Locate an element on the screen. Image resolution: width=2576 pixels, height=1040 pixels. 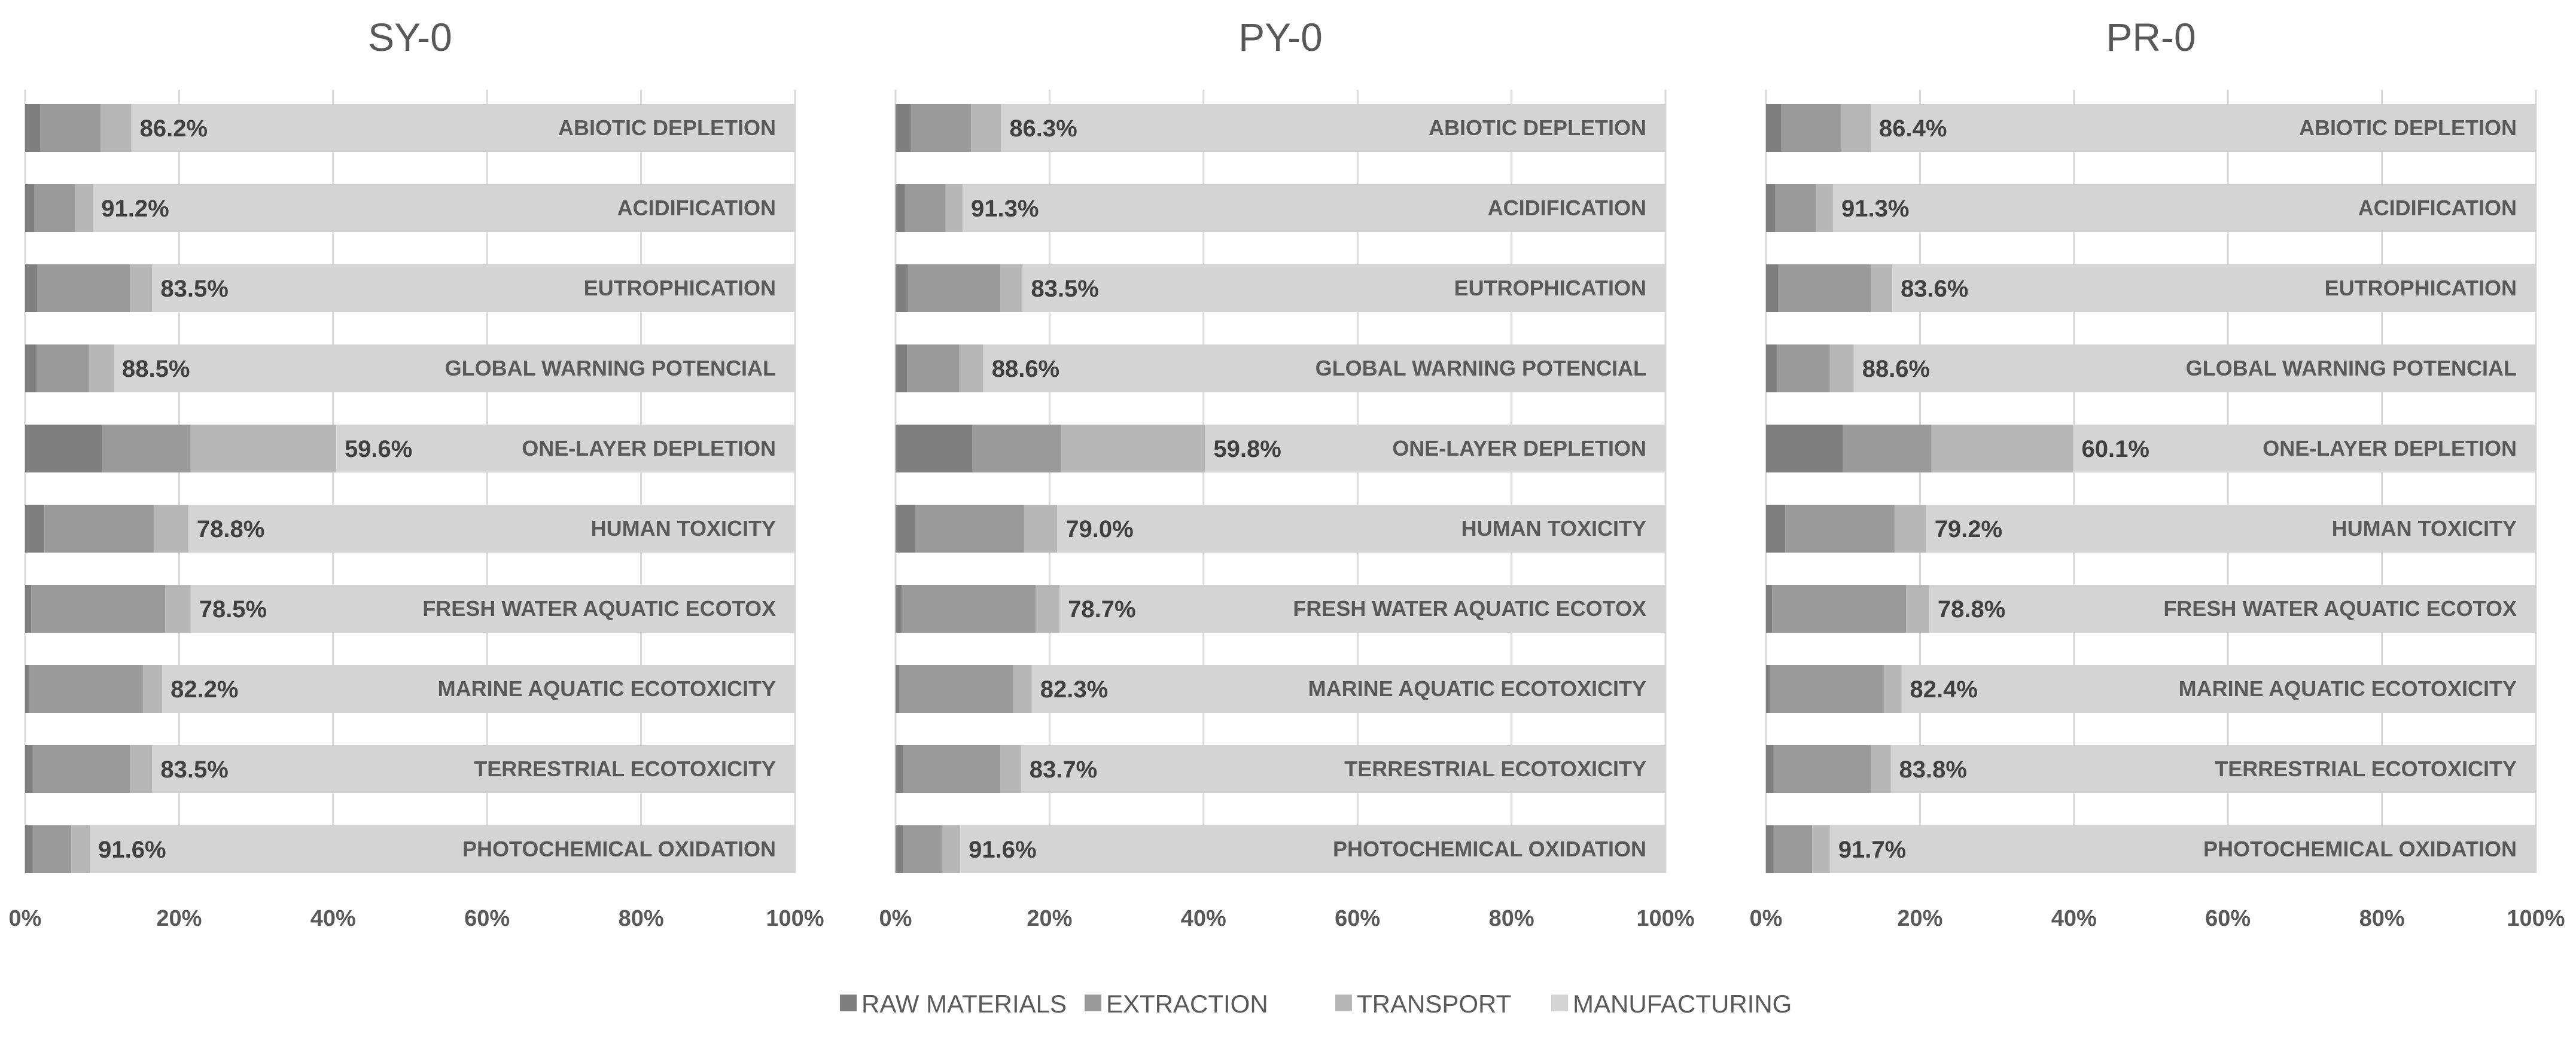
data-label: 83.5% is located at coordinates (194, 289).